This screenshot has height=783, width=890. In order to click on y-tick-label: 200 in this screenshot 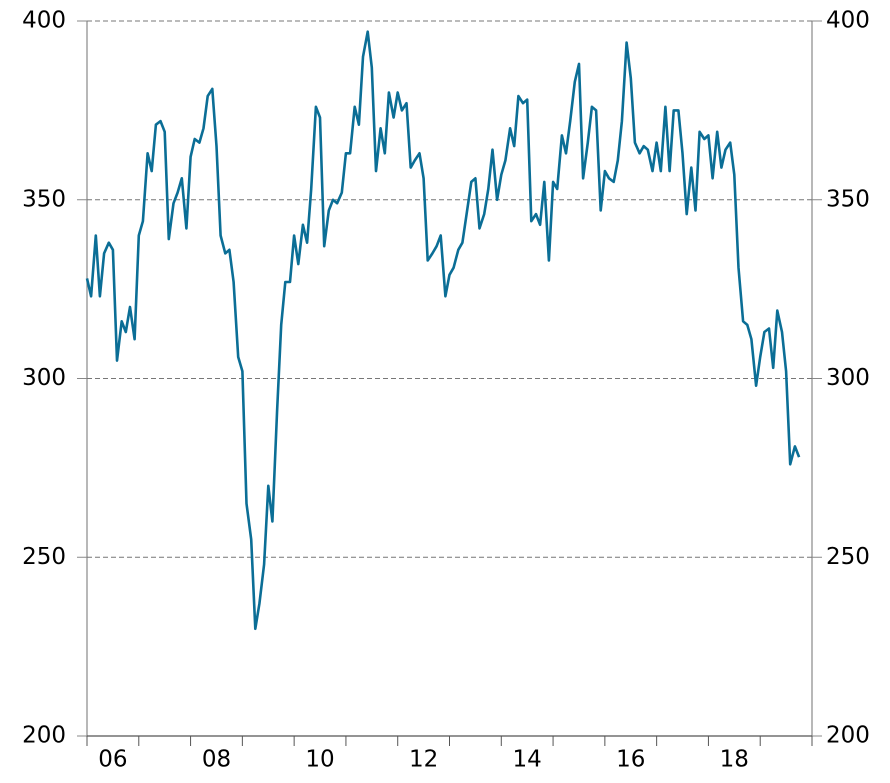, I will do `click(44, 736)`.